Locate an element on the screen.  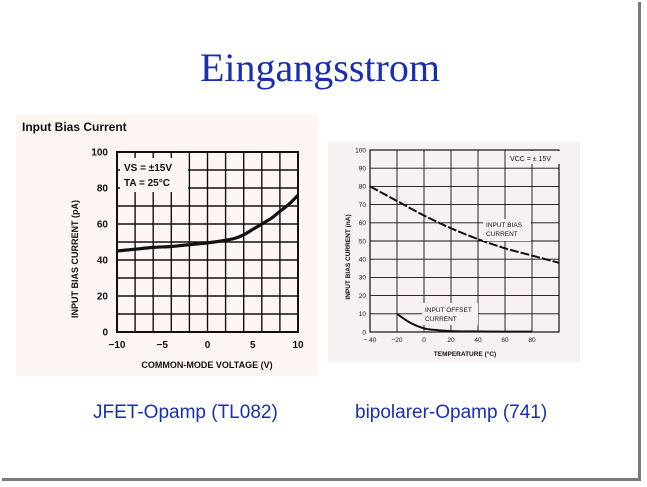
y-tick-label: 70 is located at coordinates (363, 205).